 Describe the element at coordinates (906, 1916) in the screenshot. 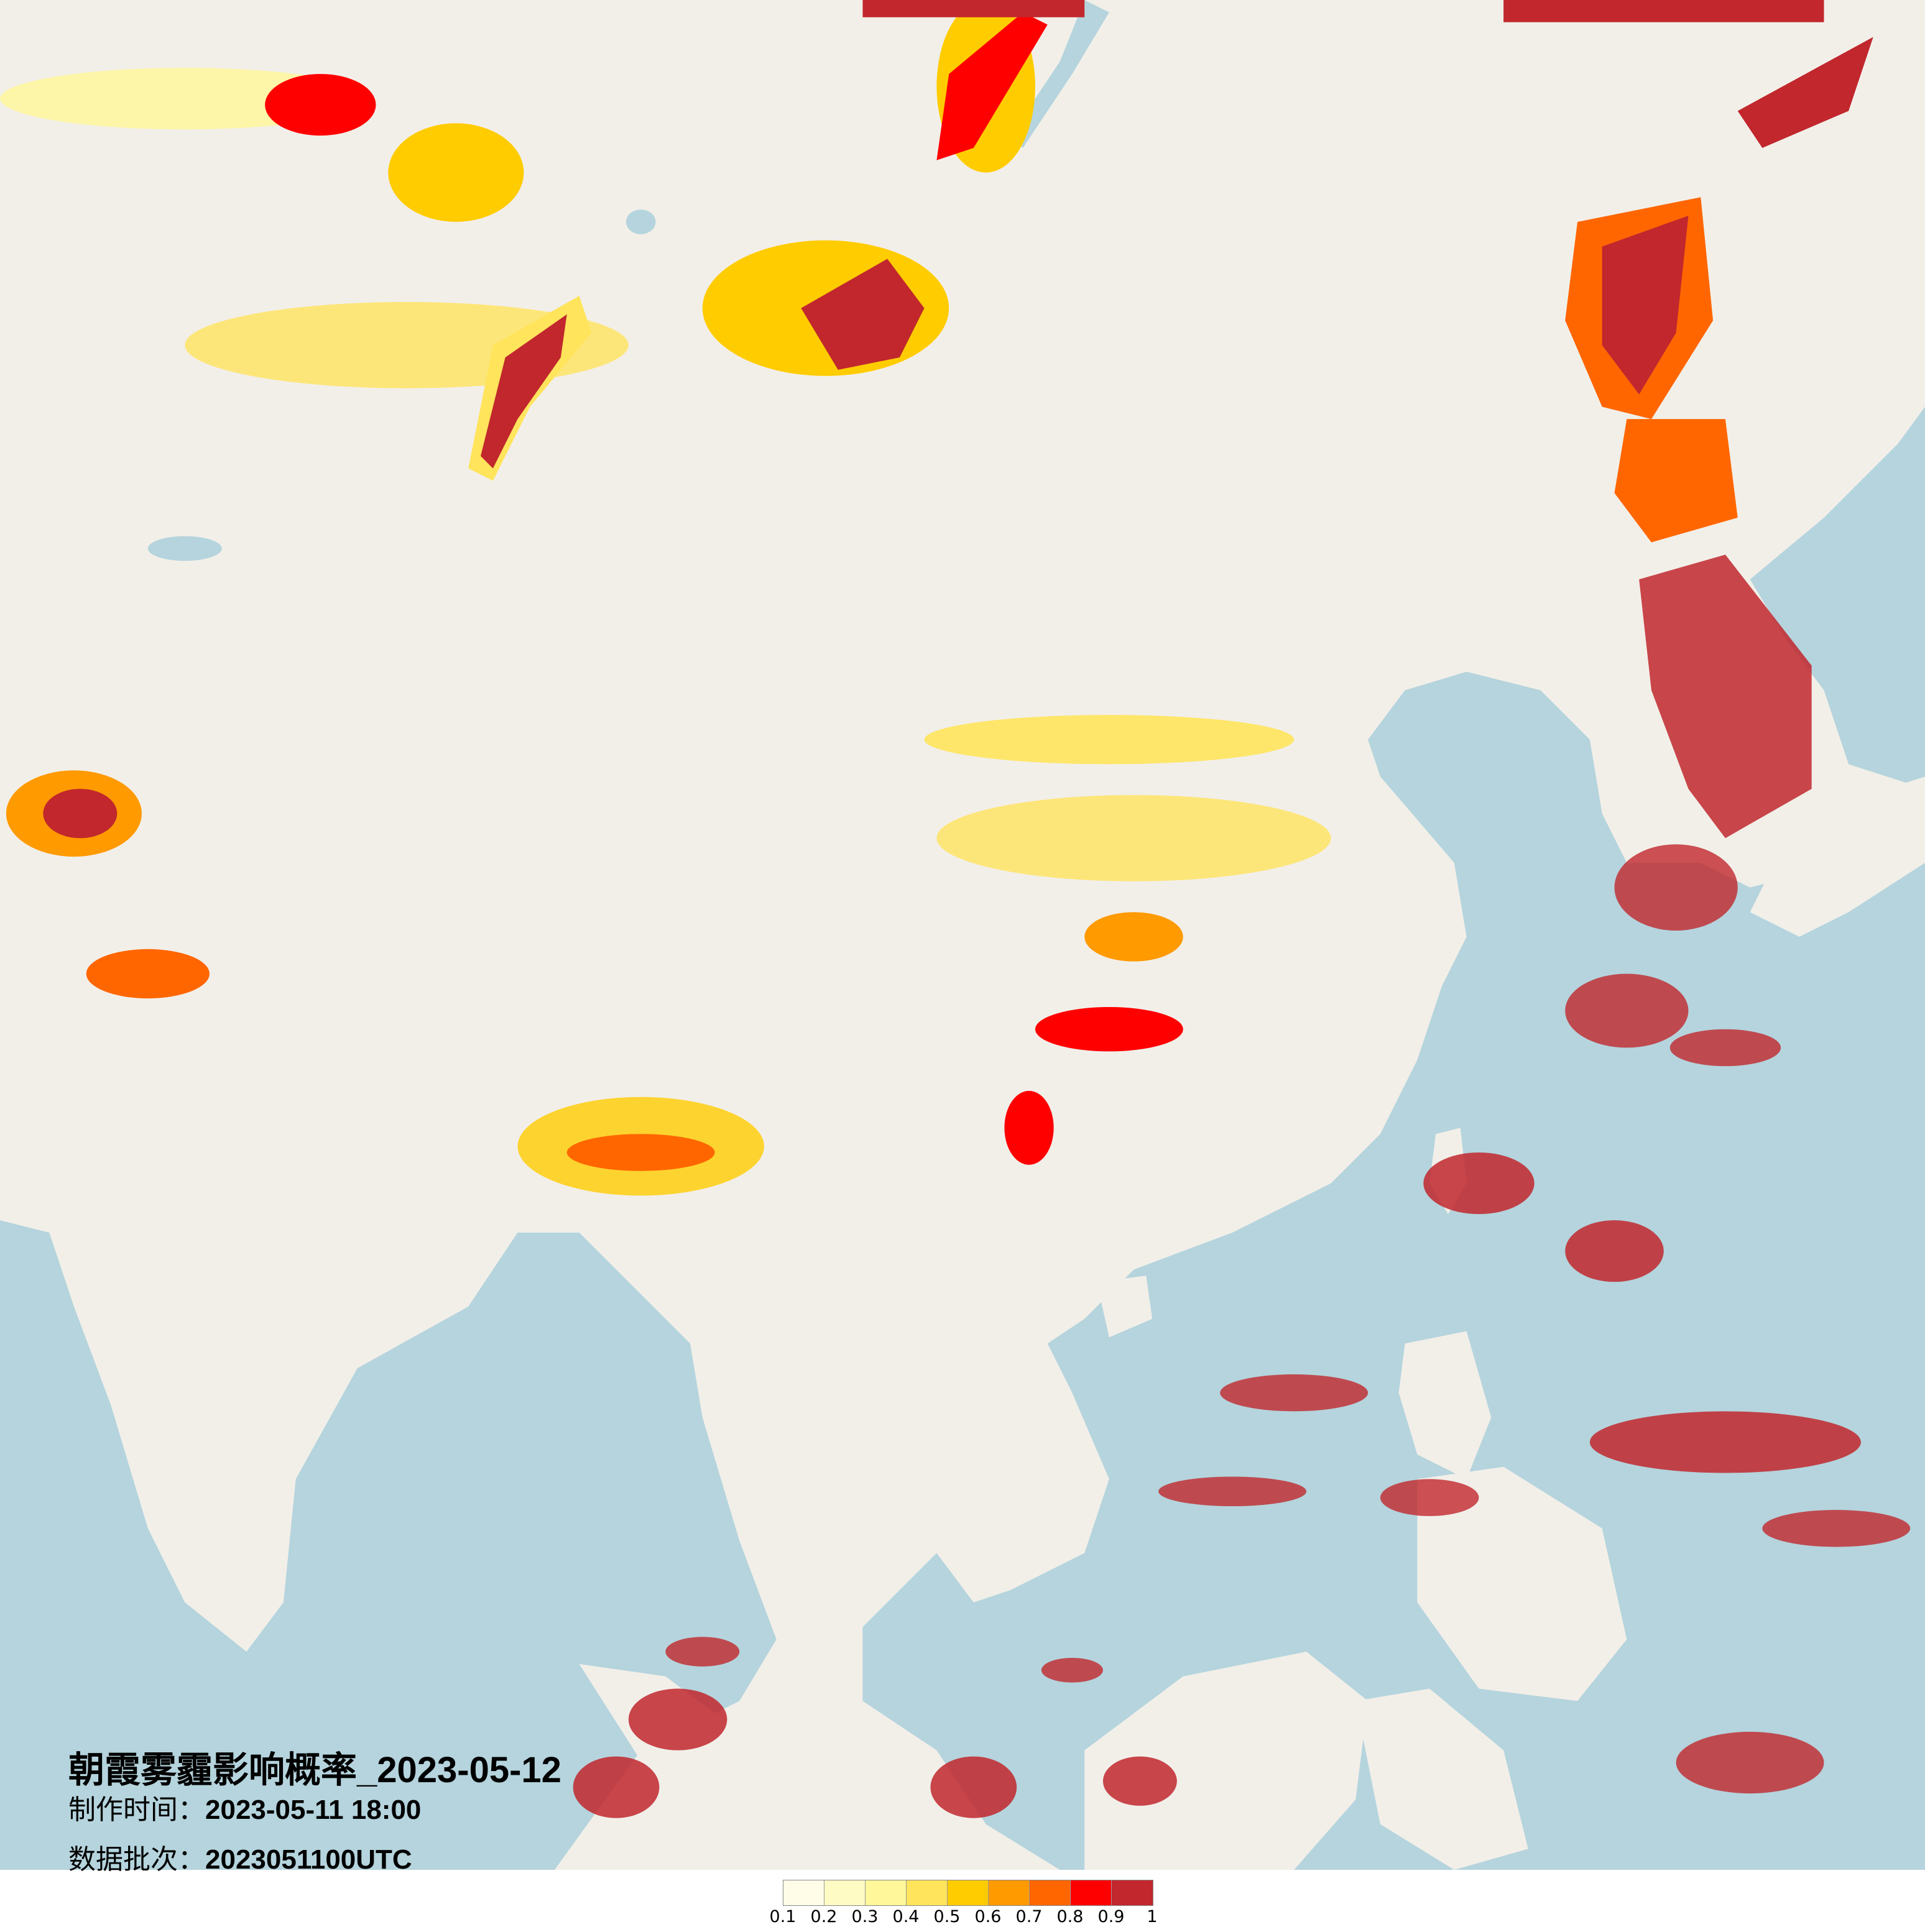

I see `legend-tick-label: 0.4` at that location.